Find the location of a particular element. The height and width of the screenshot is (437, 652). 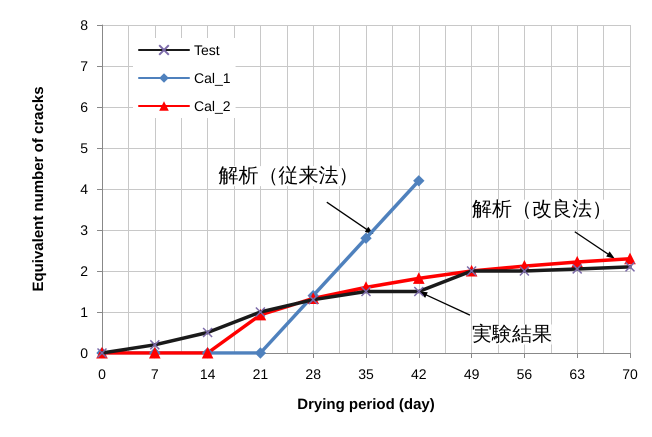

y-axis-title: Equivalent number of cracks is located at coordinates (38, 189).